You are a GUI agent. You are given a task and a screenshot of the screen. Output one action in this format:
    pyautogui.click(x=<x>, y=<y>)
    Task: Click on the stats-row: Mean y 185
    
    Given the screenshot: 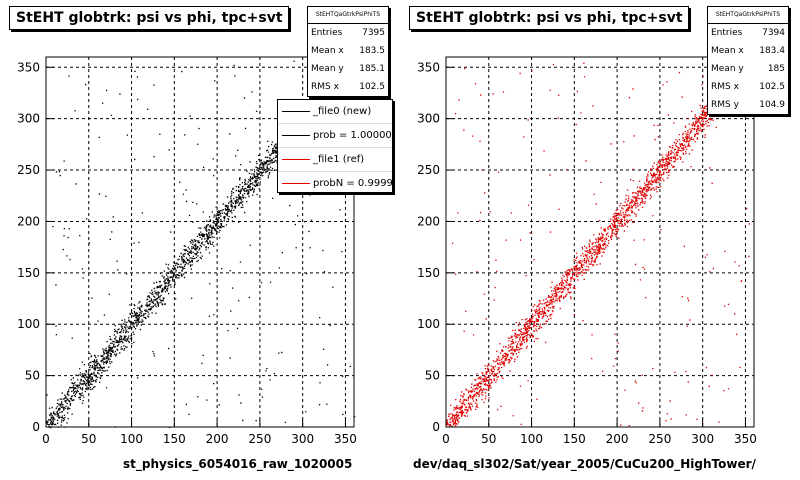 What is the action you would take?
    pyautogui.click(x=748, y=69)
    